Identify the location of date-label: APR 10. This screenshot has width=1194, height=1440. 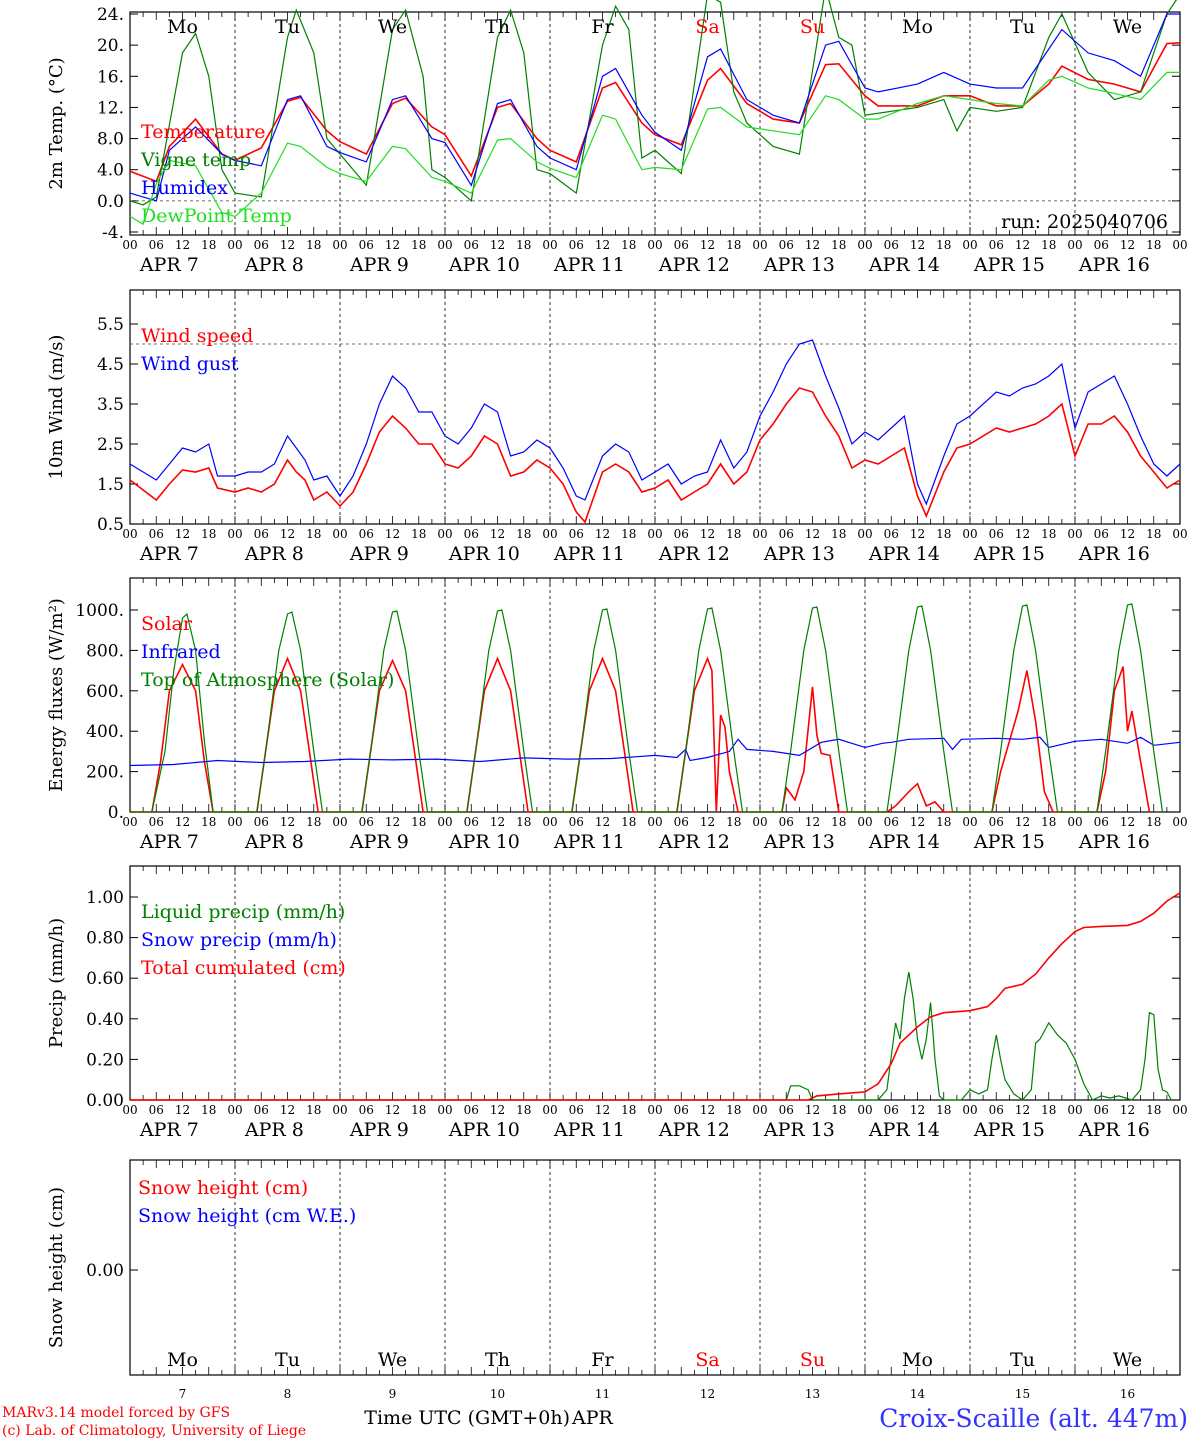
(484, 1130).